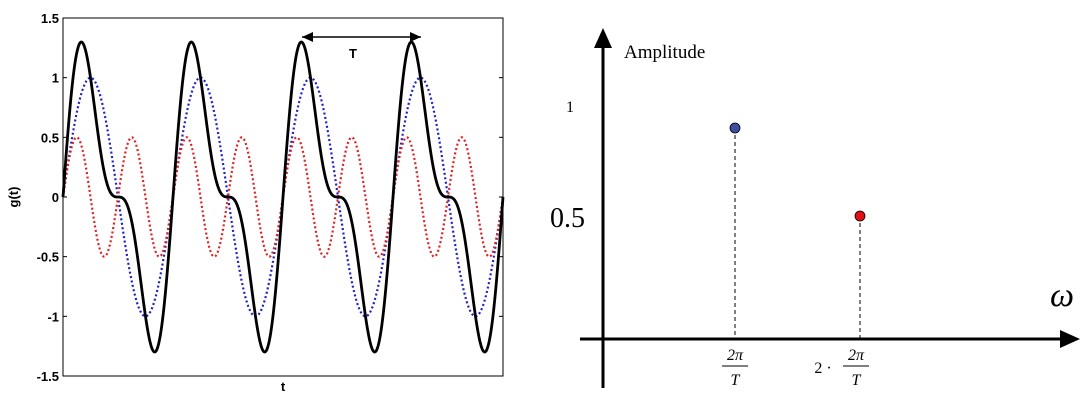 Image resolution: width=1087 pixels, height=398 pixels. I want to click on vertical-axis, so click(603, 208).